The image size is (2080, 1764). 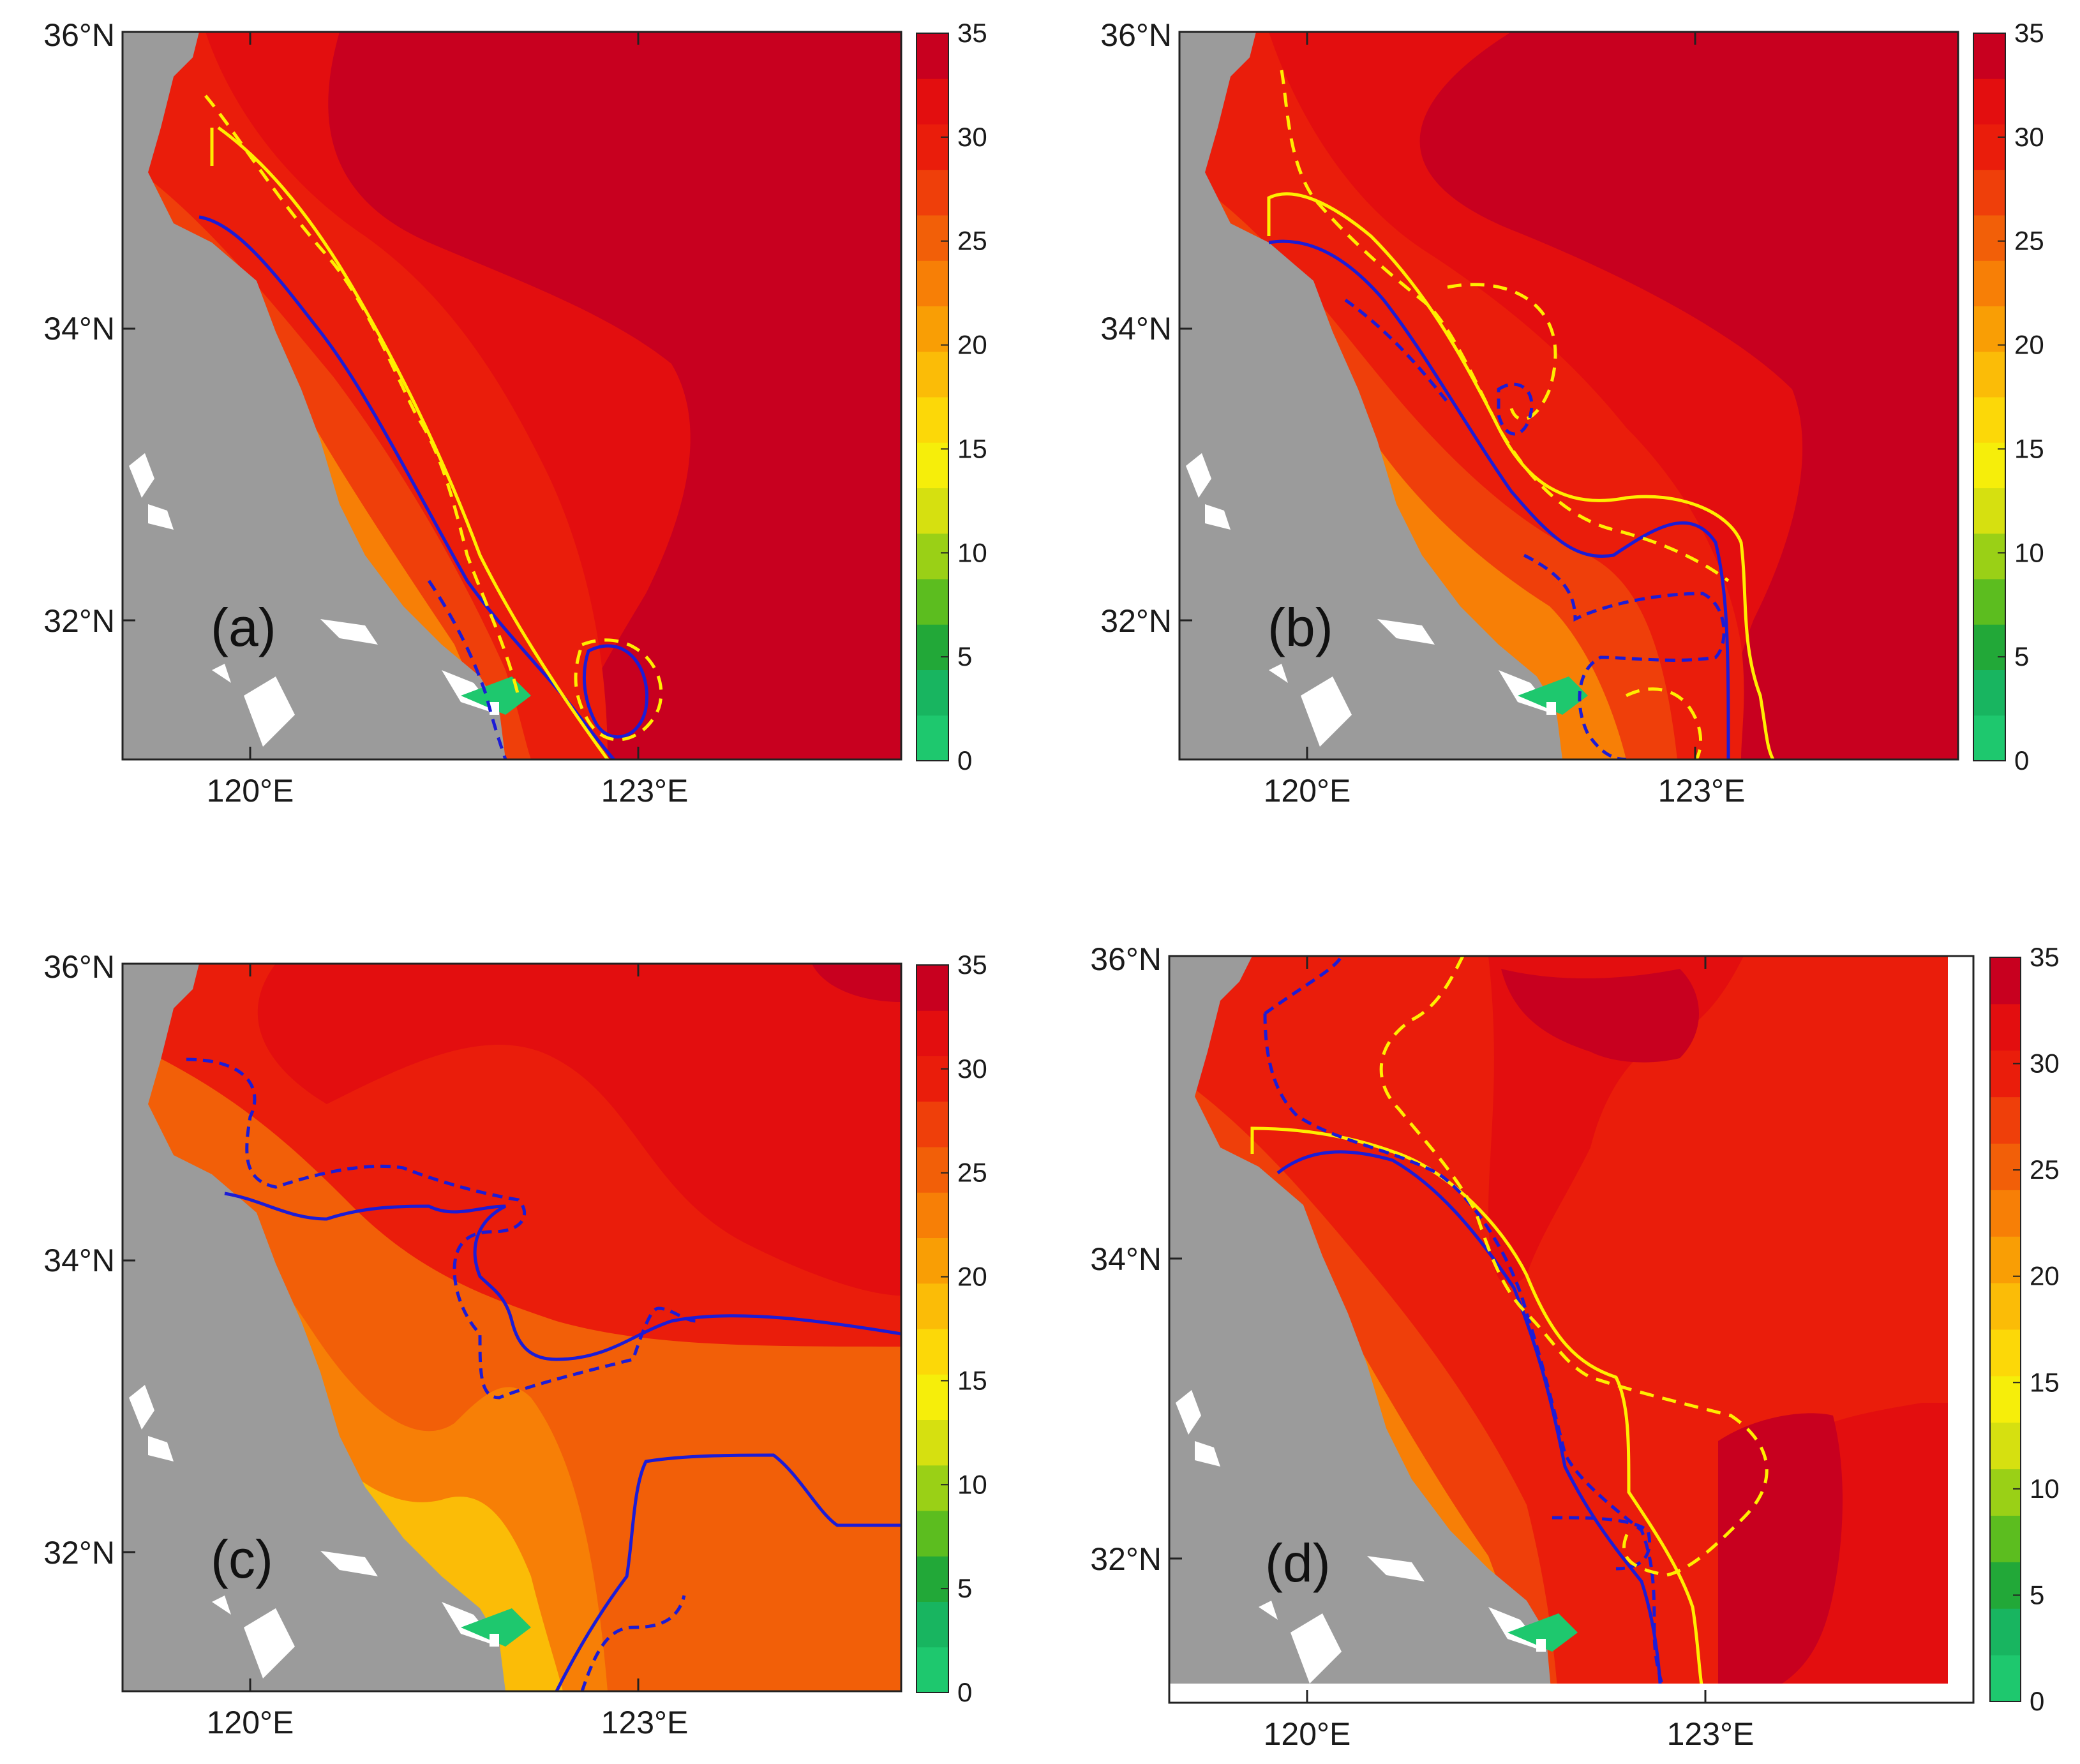 What do you see at coordinates (1308, 791) in the screenshot?
I see `lon-label-120-b: 120°E` at bounding box center [1308, 791].